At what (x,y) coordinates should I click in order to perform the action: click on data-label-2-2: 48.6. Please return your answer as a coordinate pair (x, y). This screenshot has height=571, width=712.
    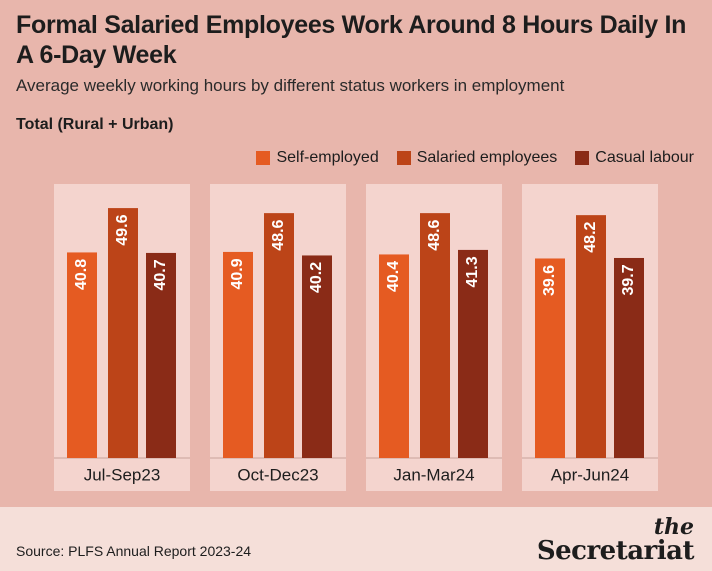
    Looking at the image, I should click on (278, 234).